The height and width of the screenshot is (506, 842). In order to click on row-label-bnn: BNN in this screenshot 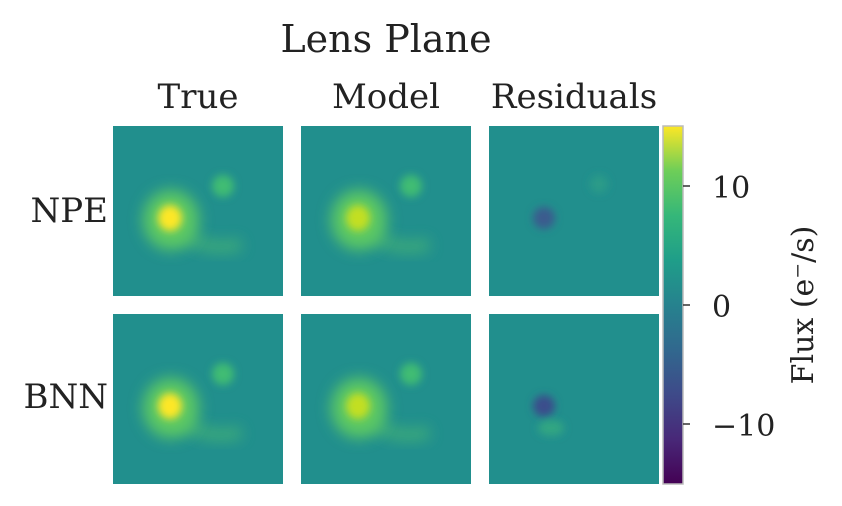, I will do `click(66, 397)`.